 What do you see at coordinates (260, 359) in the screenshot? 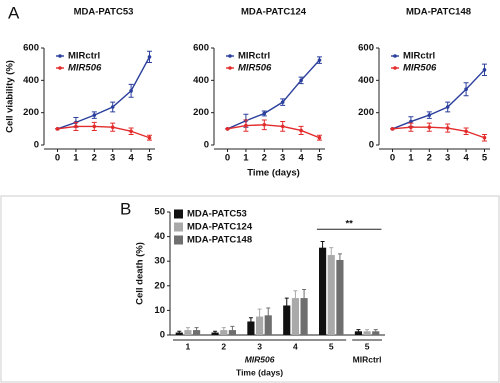
I see `group-label: MIR506` at bounding box center [260, 359].